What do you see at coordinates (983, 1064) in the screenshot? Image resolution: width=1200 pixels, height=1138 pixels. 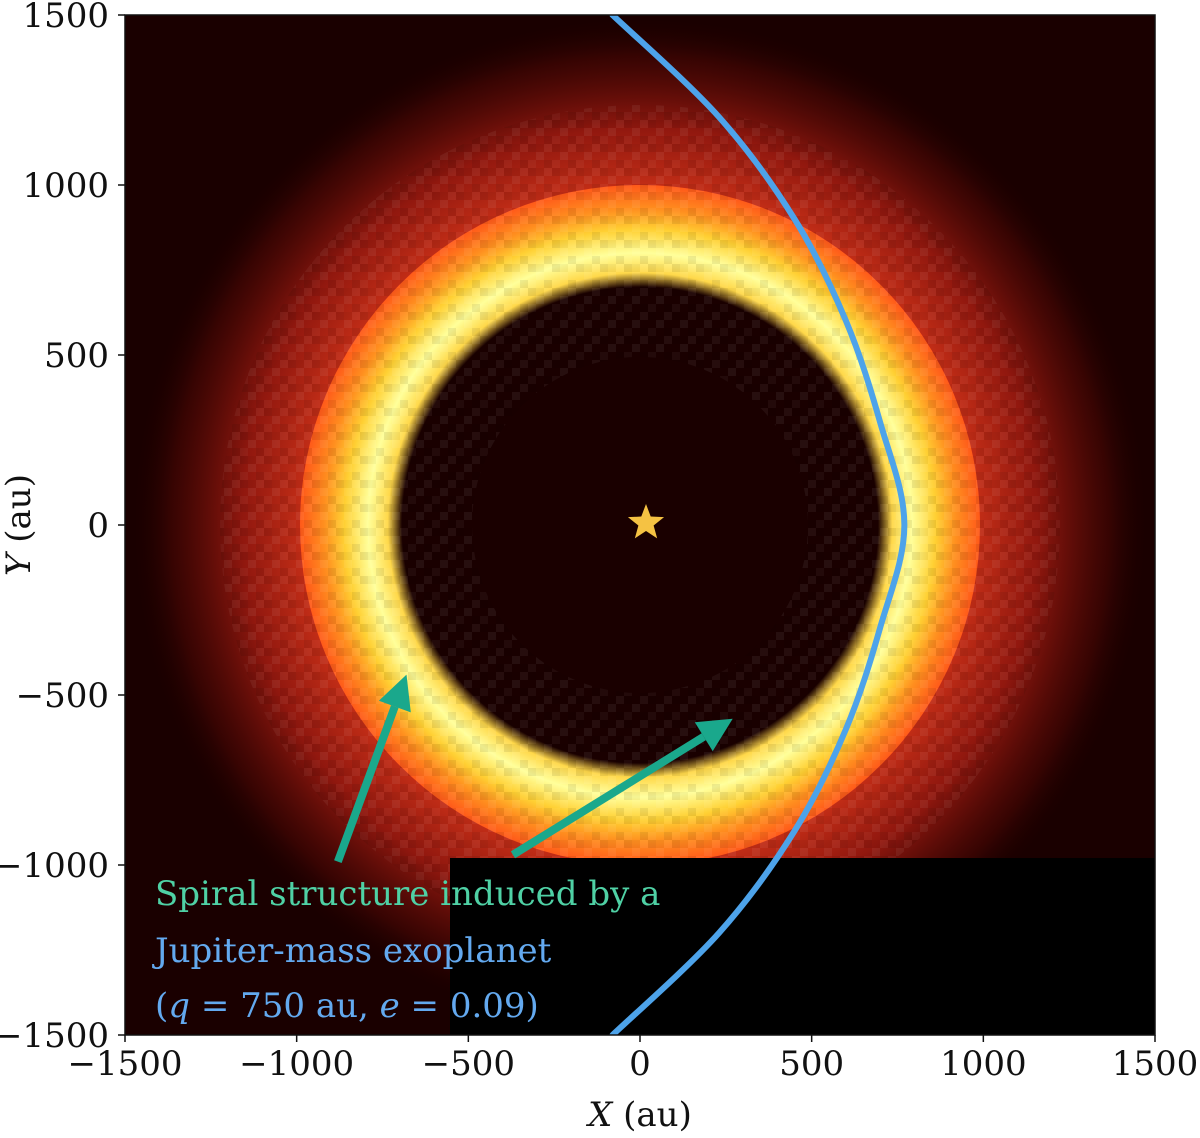 I see `x-tick-label: 1000` at bounding box center [983, 1064].